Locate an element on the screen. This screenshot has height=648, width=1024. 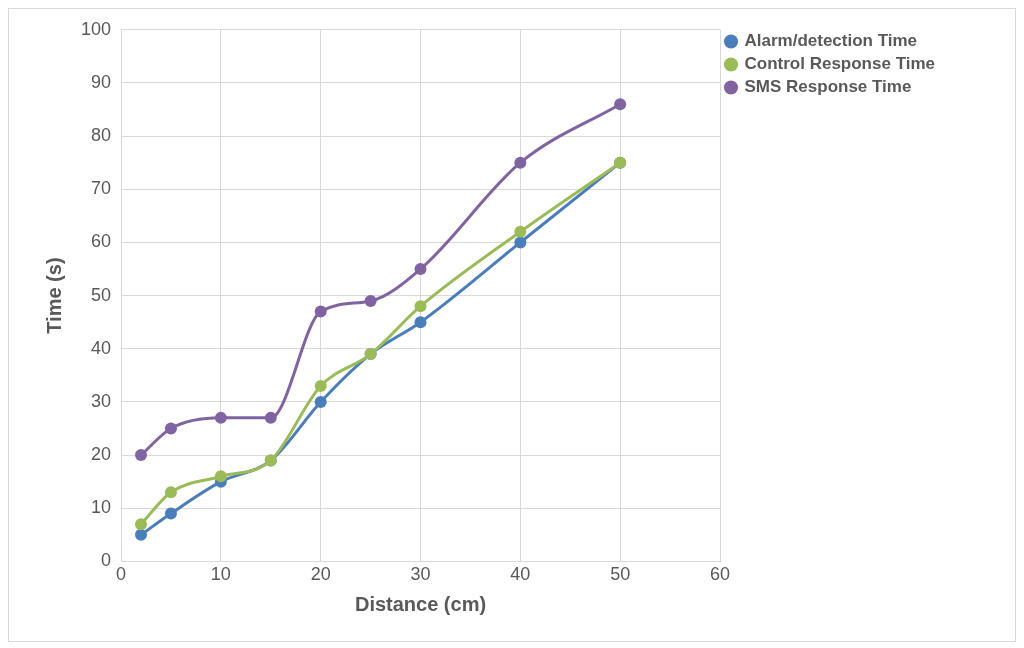
y-tick-label: 10 is located at coordinates (101, 507).